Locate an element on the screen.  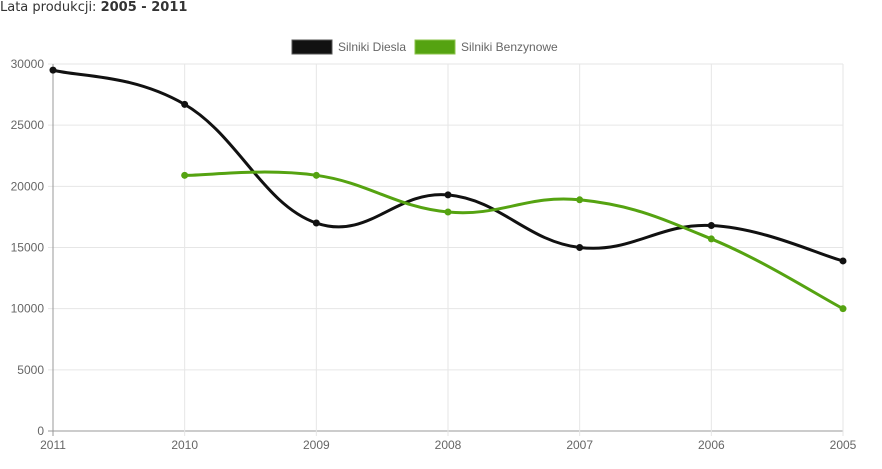
header-label: Lata produkcji: is located at coordinates (48, 7).